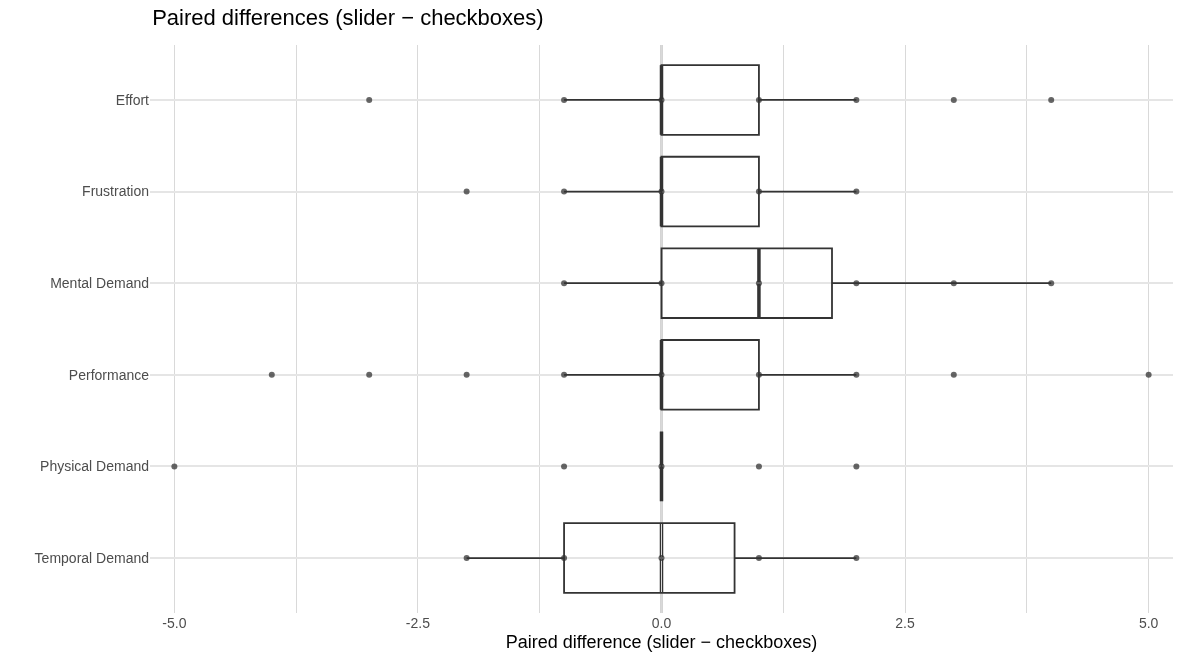 This screenshot has width=1198, height=663. Describe the element at coordinates (1148, 623) in the screenshot. I see `x-tick-label: 5.0` at that location.